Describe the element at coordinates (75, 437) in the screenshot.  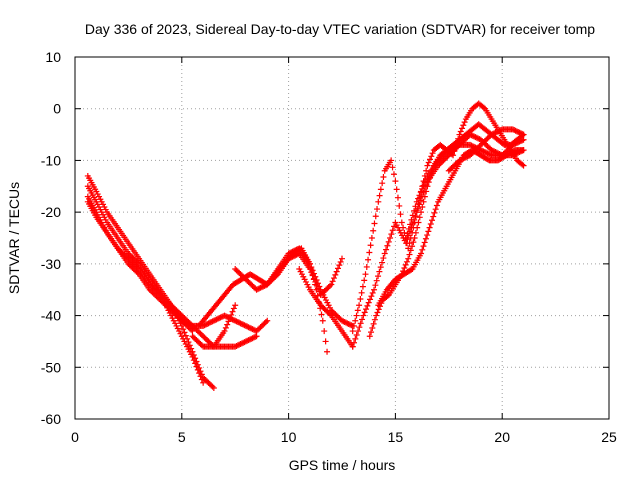
I see `x-tick-label: 0` at that location.